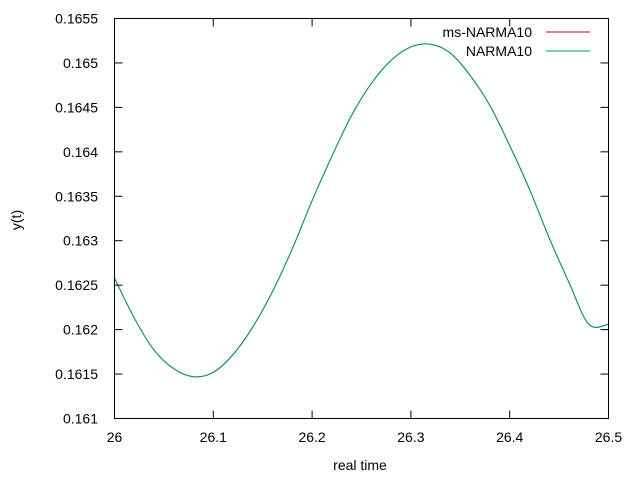 The width and height of the screenshot is (640, 480). What do you see at coordinates (311, 437) in the screenshot?
I see `x-tick-label: 26.2` at bounding box center [311, 437].